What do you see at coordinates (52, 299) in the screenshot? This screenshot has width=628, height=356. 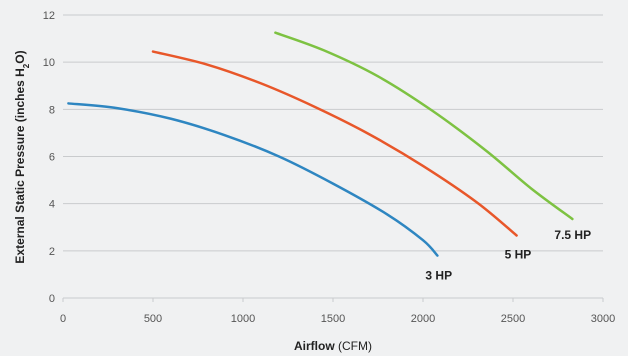 I see `y-tick-label-0: 0` at bounding box center [52, 299].